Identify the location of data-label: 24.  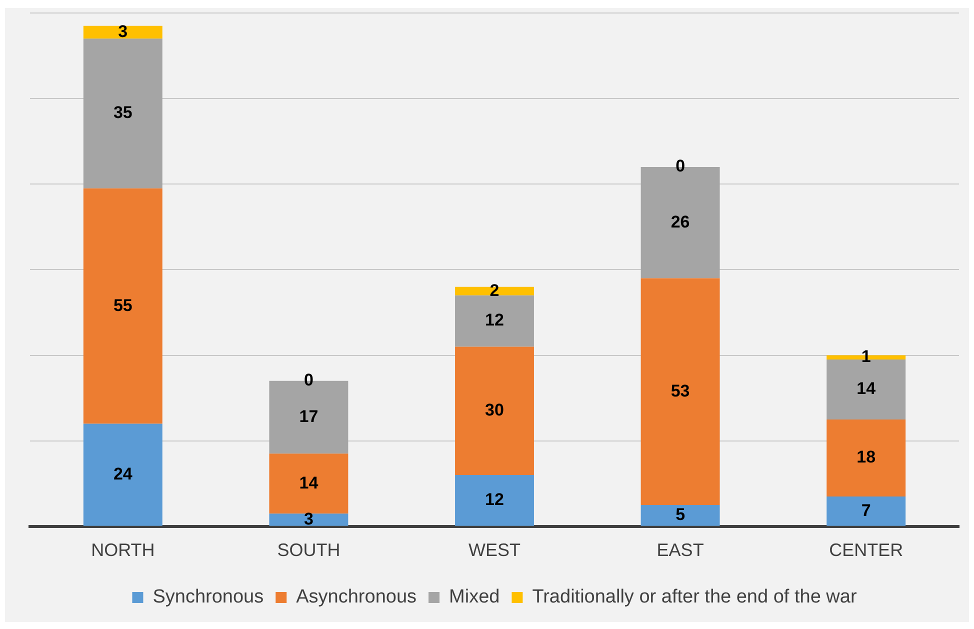
(123, 474).